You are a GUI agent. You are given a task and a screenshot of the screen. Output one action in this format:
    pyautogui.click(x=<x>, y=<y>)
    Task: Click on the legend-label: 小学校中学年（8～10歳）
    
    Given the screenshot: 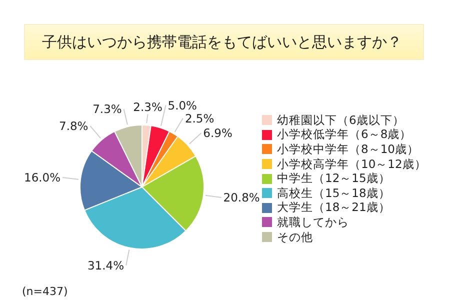 What is the action you would take?
    pyautogui.click(x=348, y=149)
    